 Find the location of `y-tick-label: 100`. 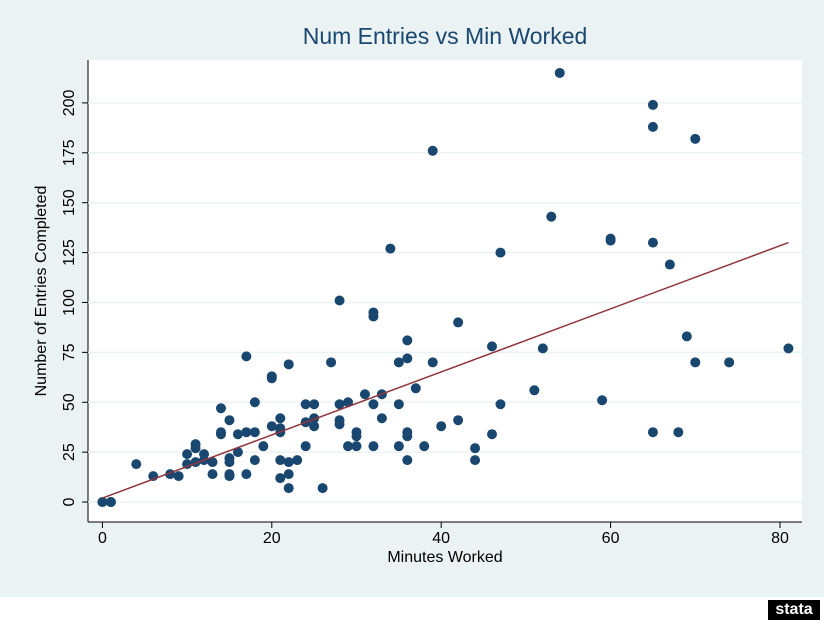

y-tick-label: 100 is located at coordinates (69, 302).